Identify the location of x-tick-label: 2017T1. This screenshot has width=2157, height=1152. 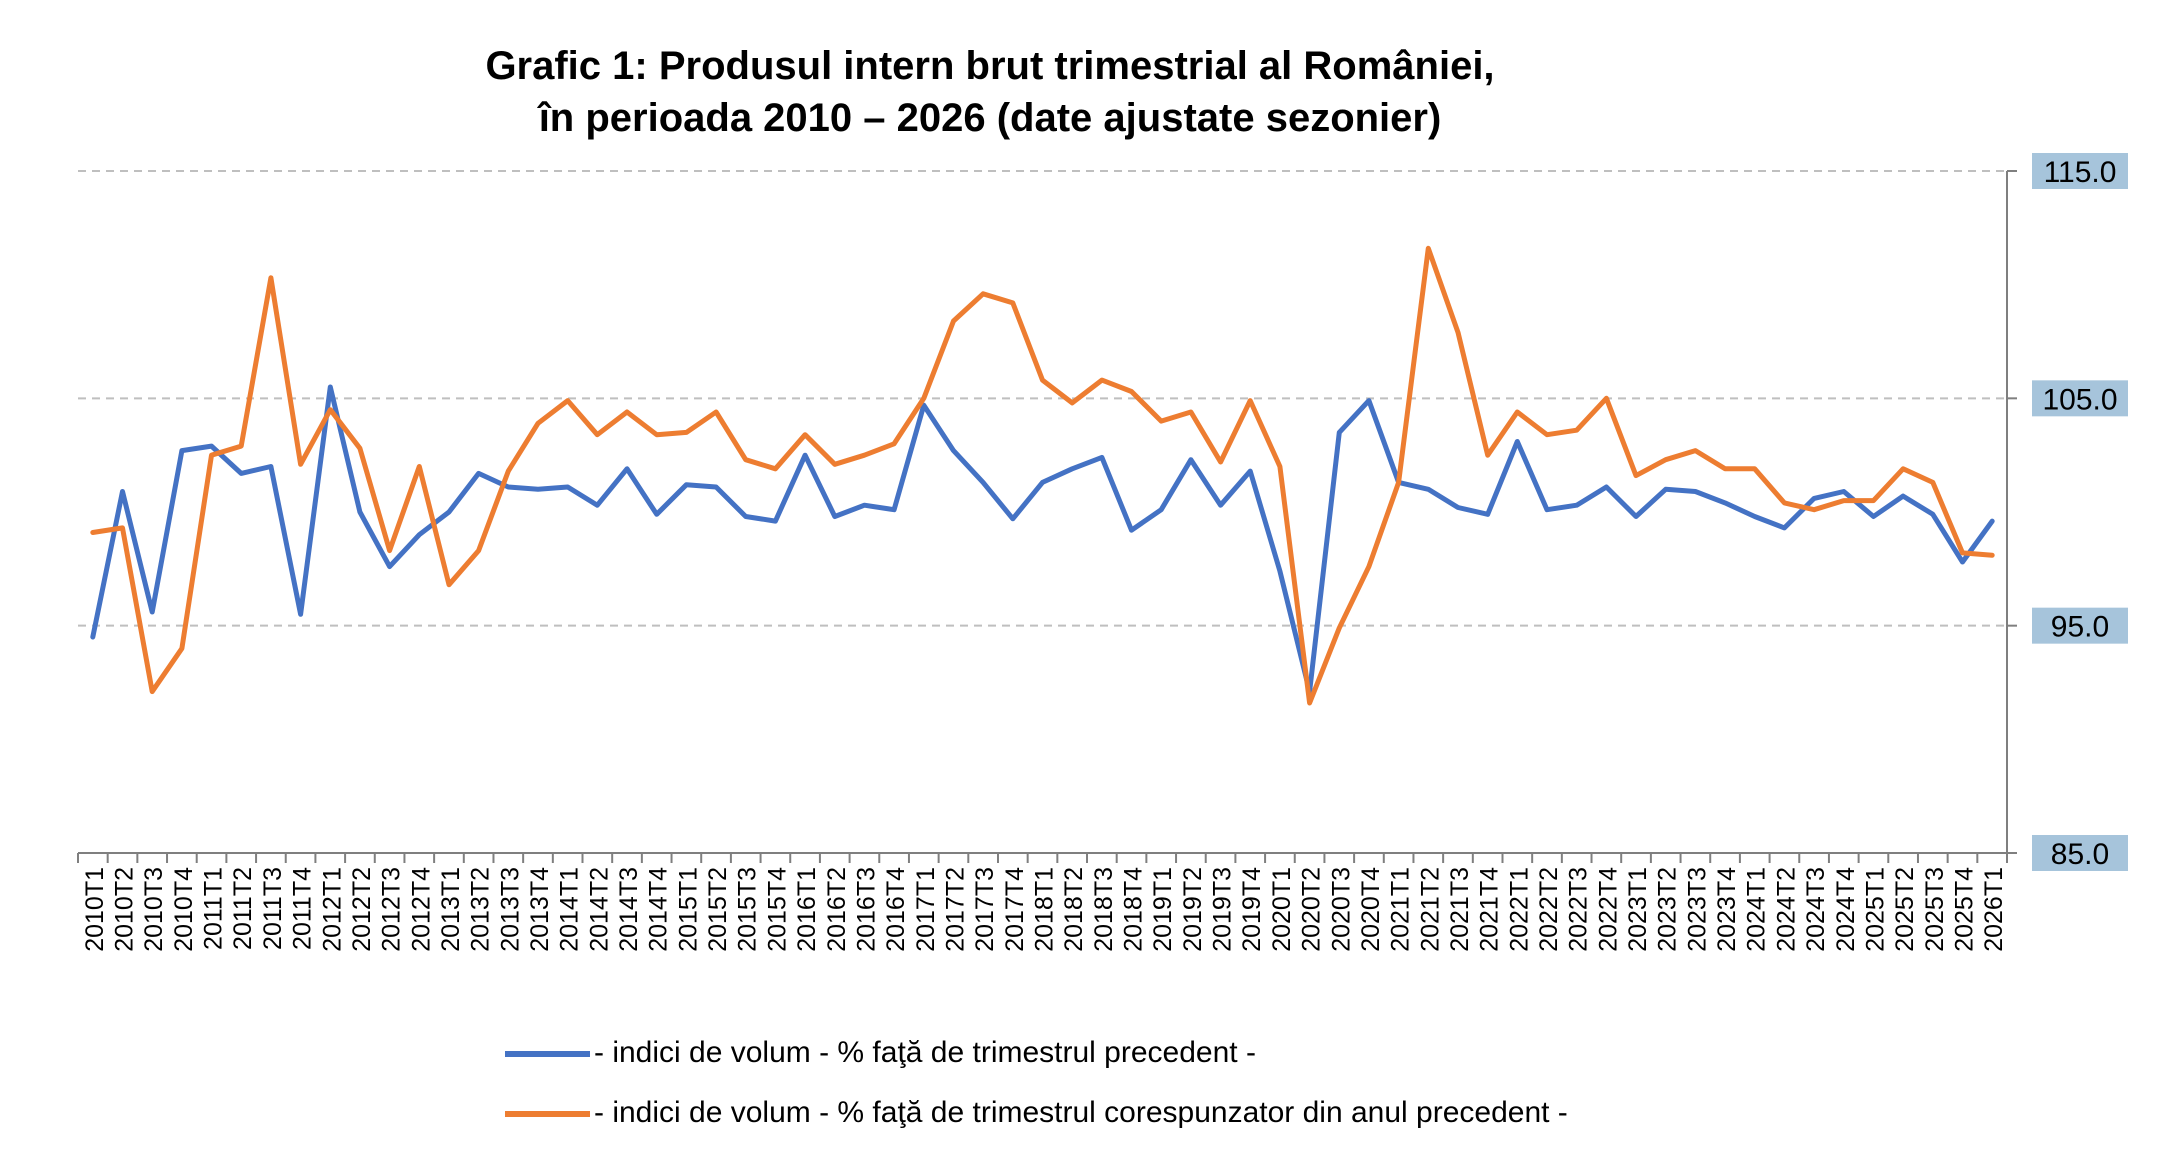
(926, 909).